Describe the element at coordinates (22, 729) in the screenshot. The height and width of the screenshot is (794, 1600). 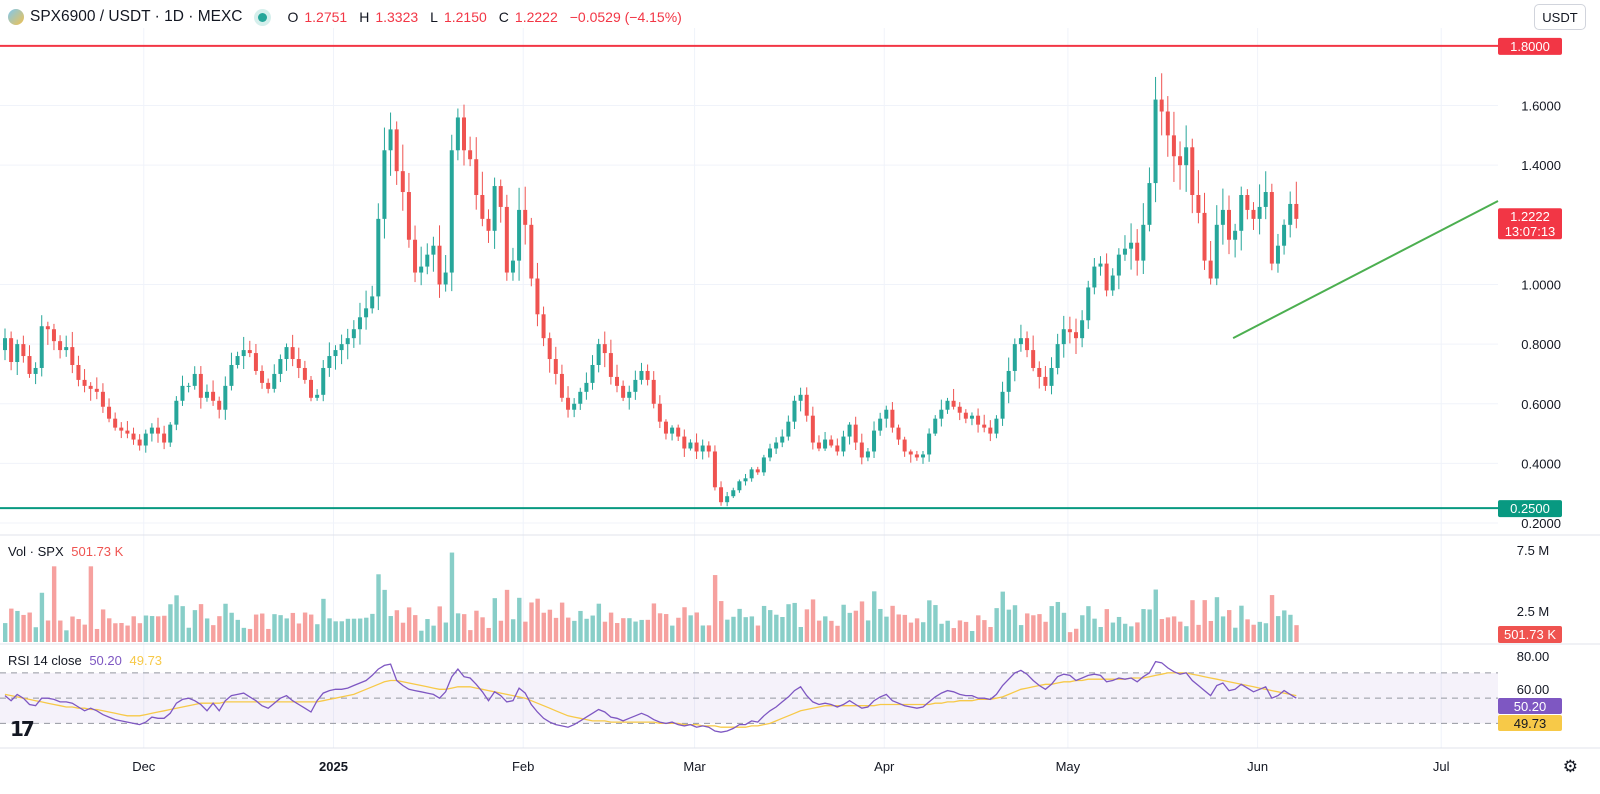
I see `tradingview-logo-icon: 17` at that location.